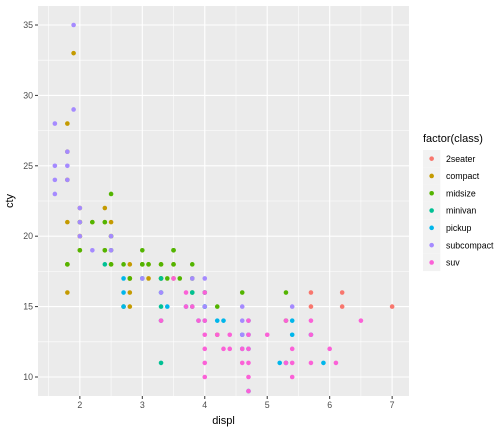  What do you see at coordinates (28, 236) in the screenshot?
I see `y-tick-label: 20` at bounding box center [28, 236].